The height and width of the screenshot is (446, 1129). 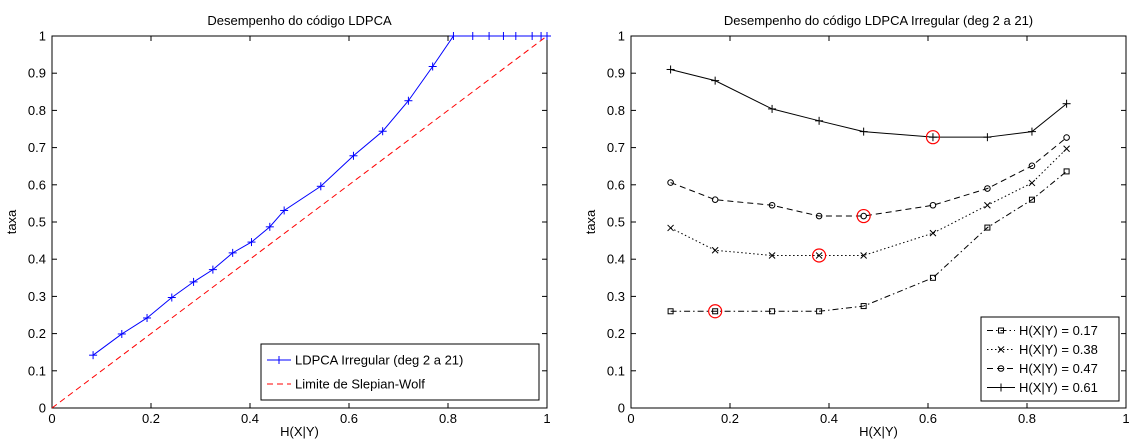 I want to click on x-tick-label: 0, so click(x=51, y=418).